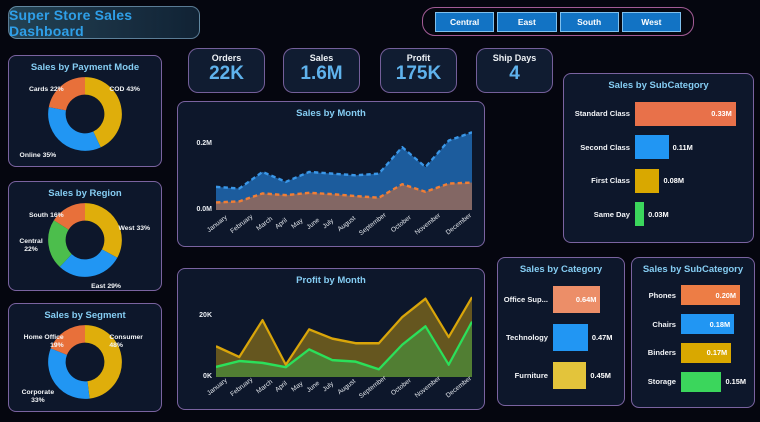  I want to click on bar-storage, so click(701, 381).